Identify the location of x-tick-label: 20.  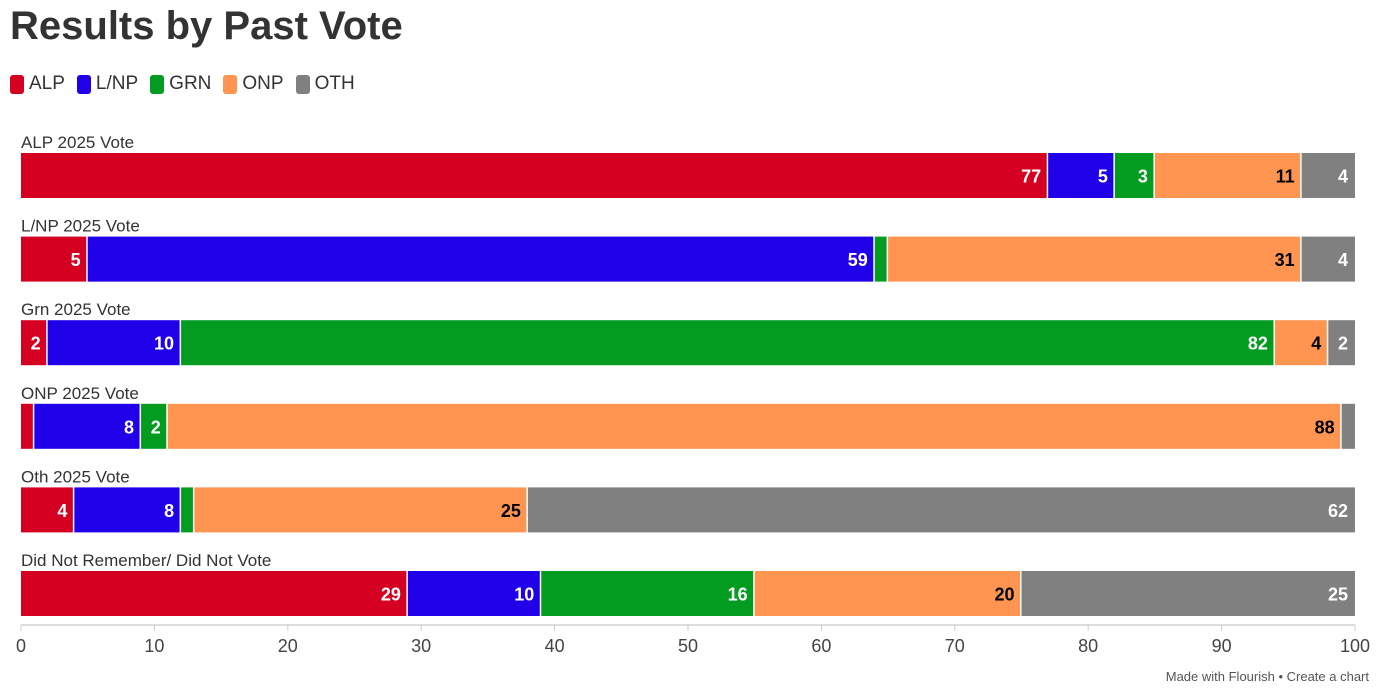
(288, 646).